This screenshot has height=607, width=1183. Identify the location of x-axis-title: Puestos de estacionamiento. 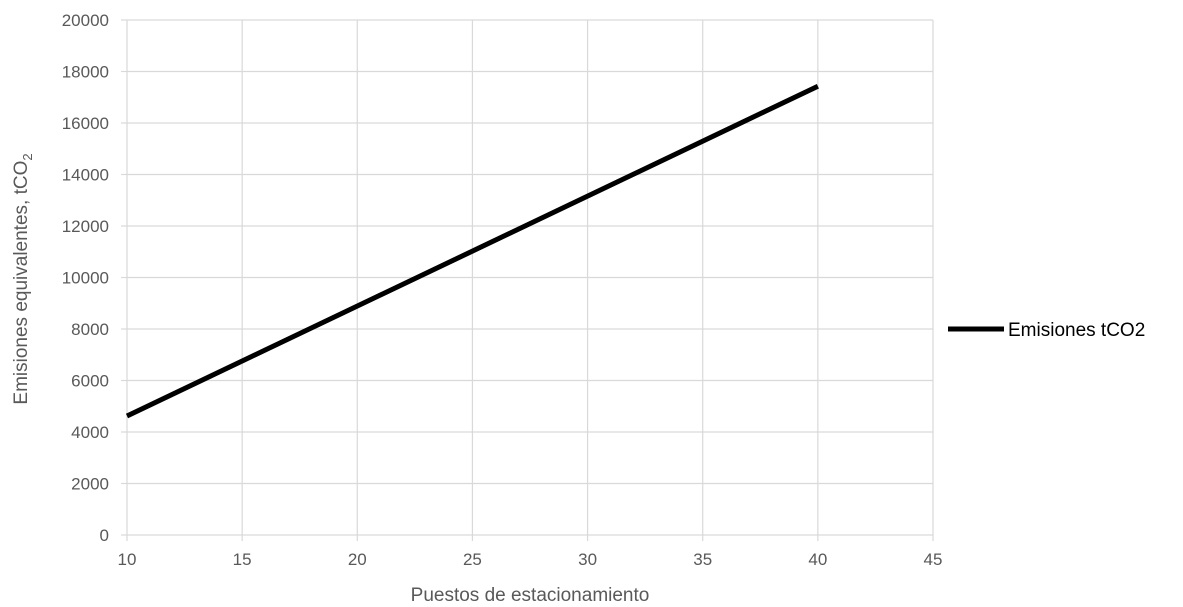
(530, 595).